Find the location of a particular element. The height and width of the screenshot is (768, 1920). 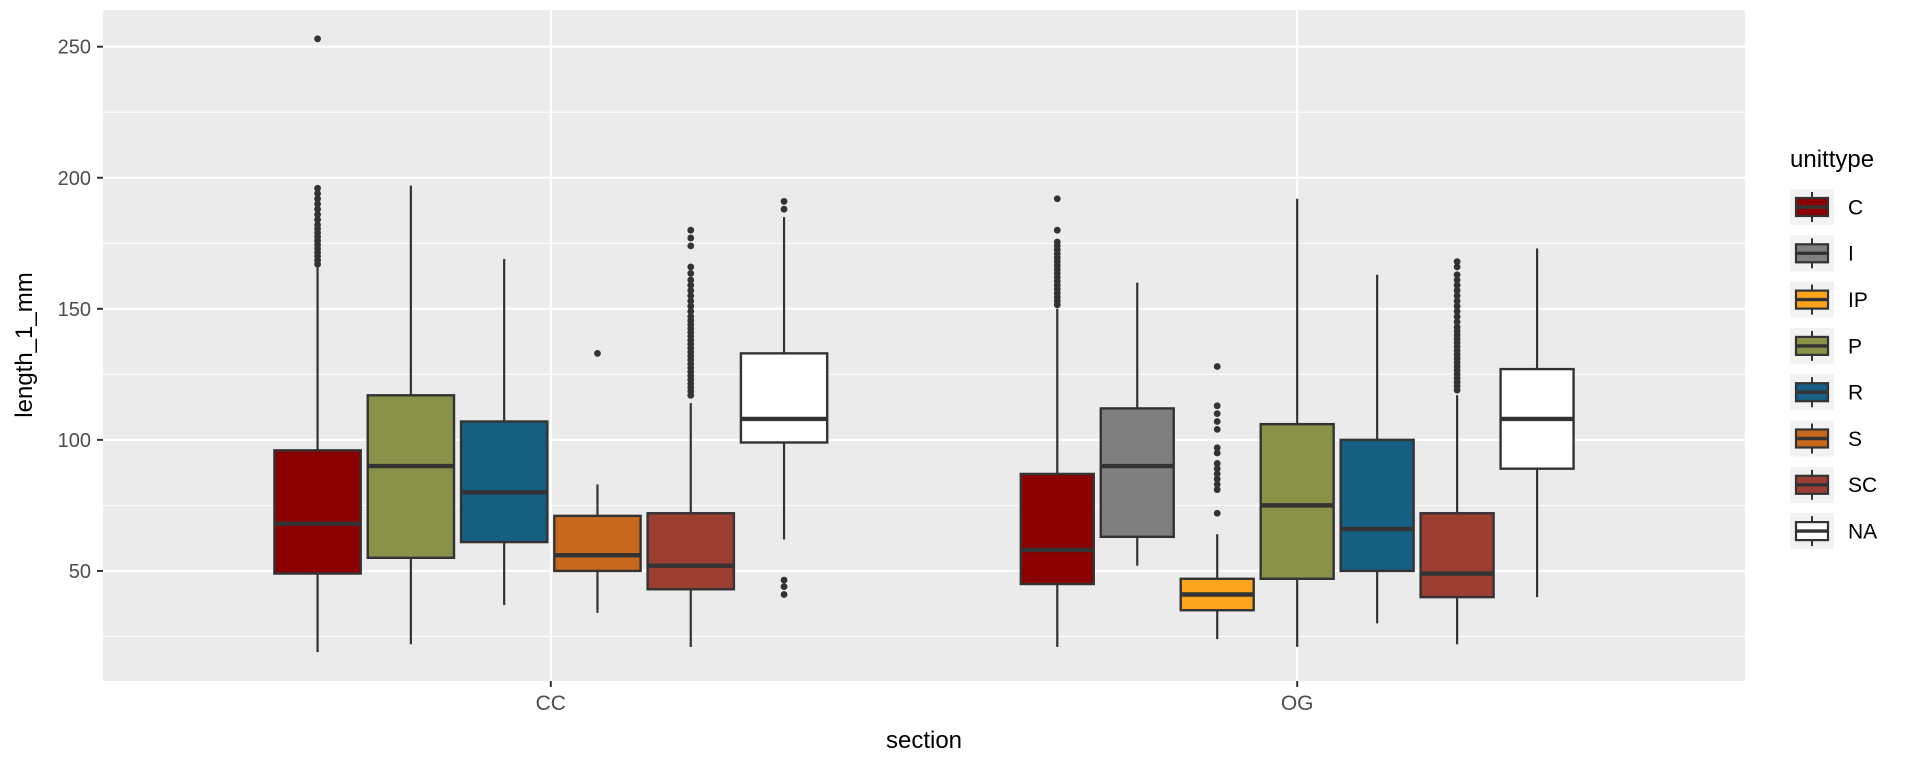

y-tick-label-50: 50 is located at coordinates (80, 572).